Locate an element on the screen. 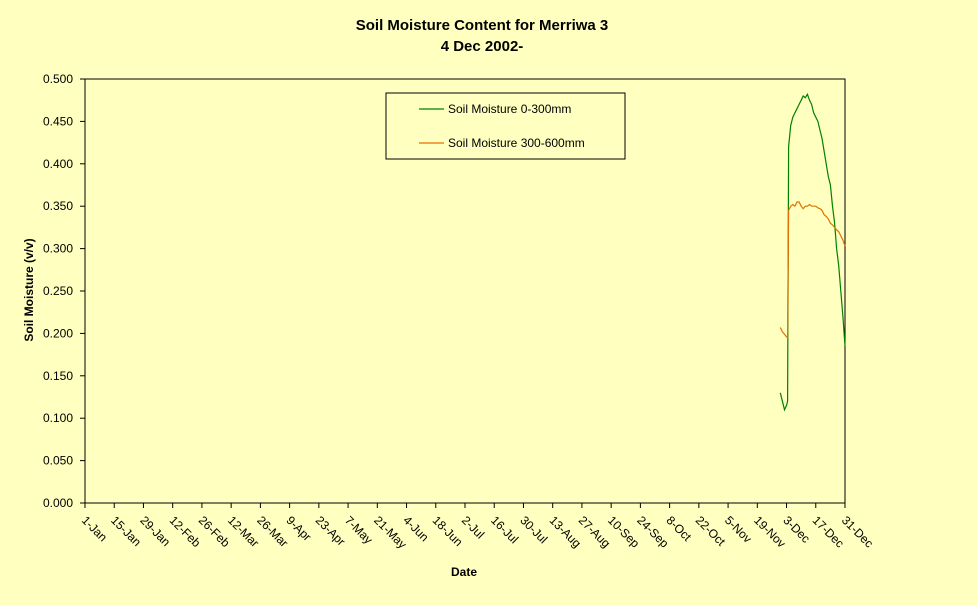 The height and width of the screenshot is (605, 977). x-axis-title: Date is located at coordinates (464, 572).